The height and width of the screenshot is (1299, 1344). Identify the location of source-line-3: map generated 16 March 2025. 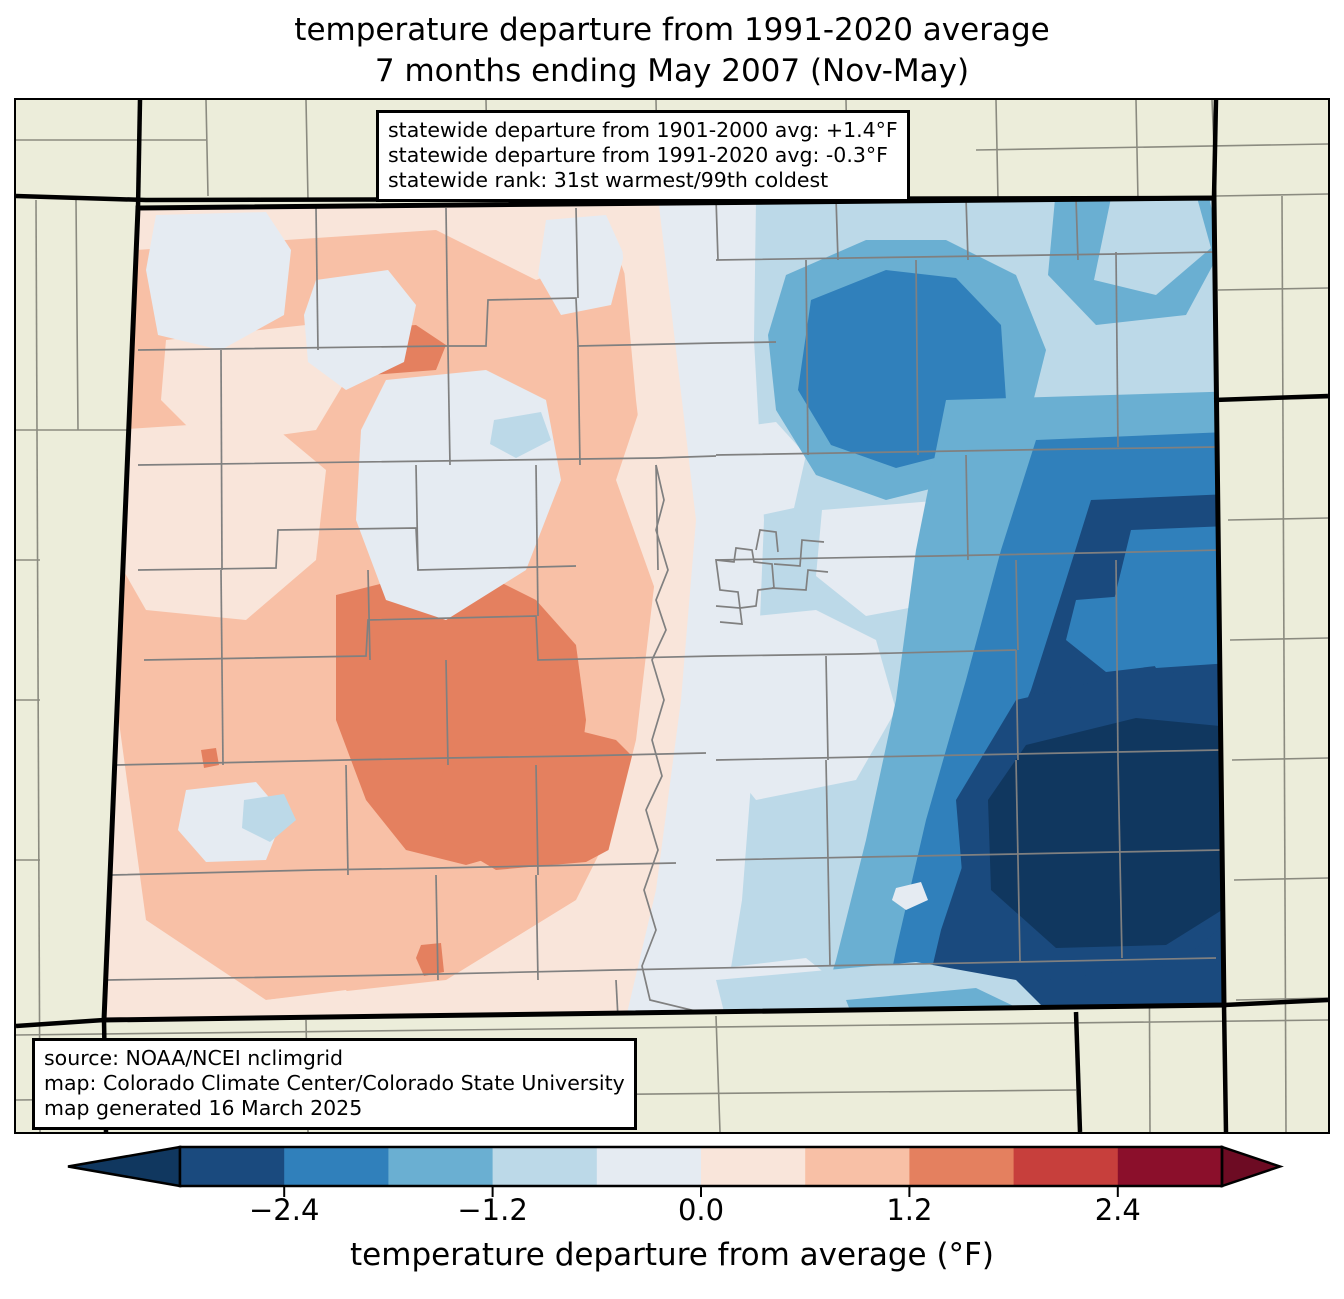
(203, 1108).